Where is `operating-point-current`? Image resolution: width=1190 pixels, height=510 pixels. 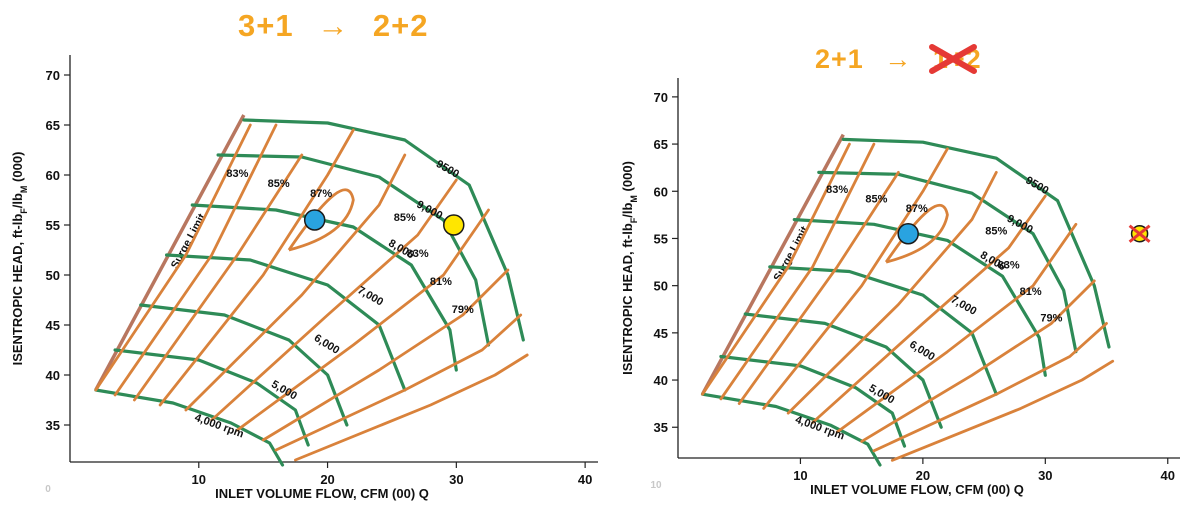 operating-point-current is located at coordinates (314, 220).